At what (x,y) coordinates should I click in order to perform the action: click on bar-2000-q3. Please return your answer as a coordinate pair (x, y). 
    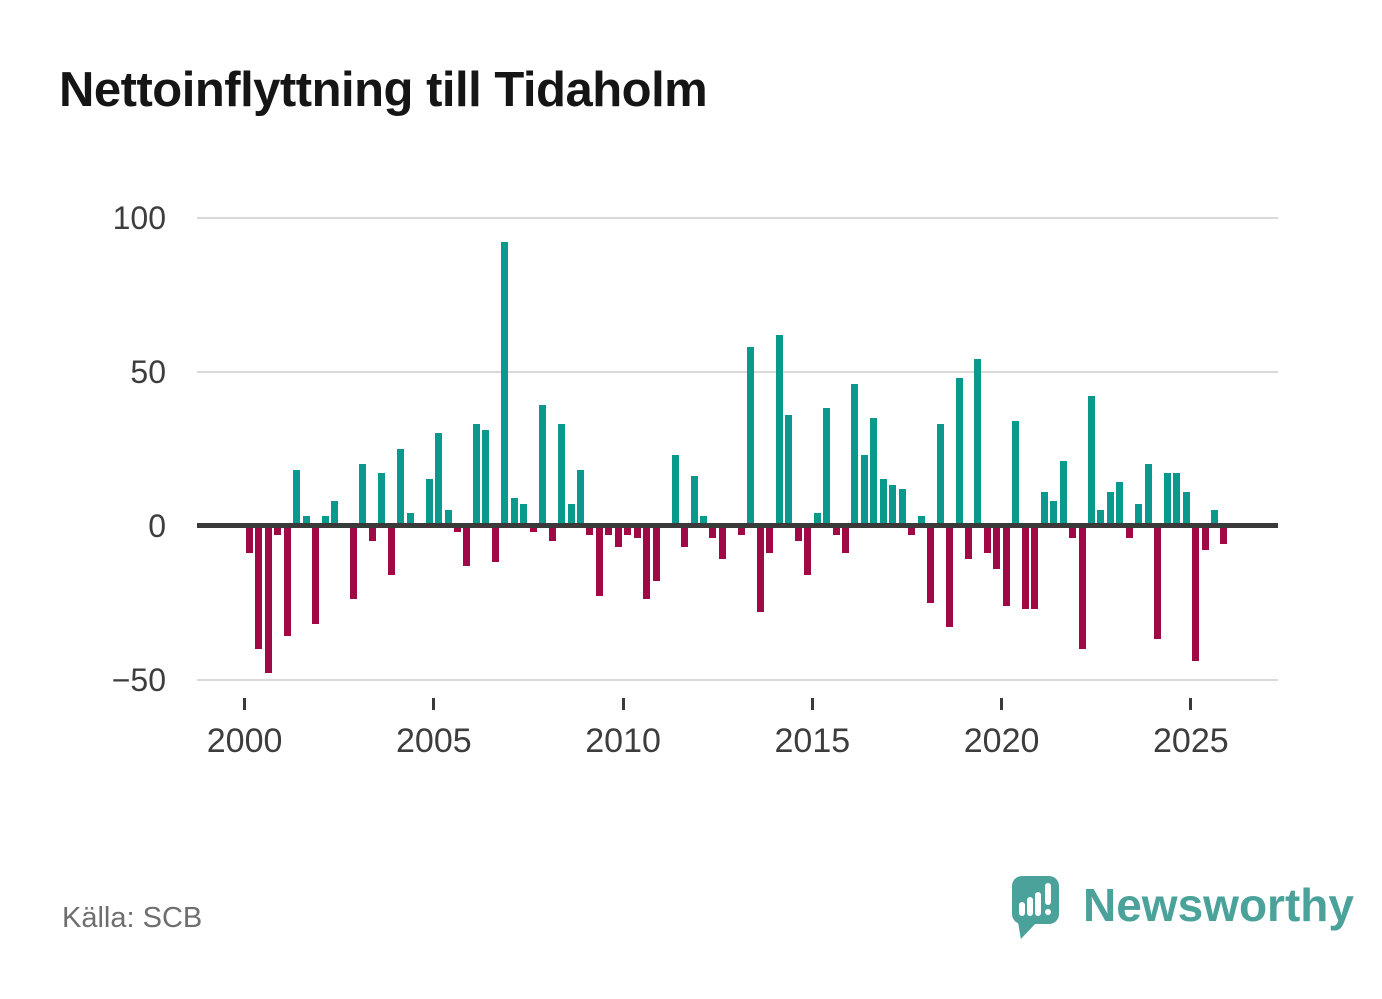
    Looking at the image, I should click on (268, 599).